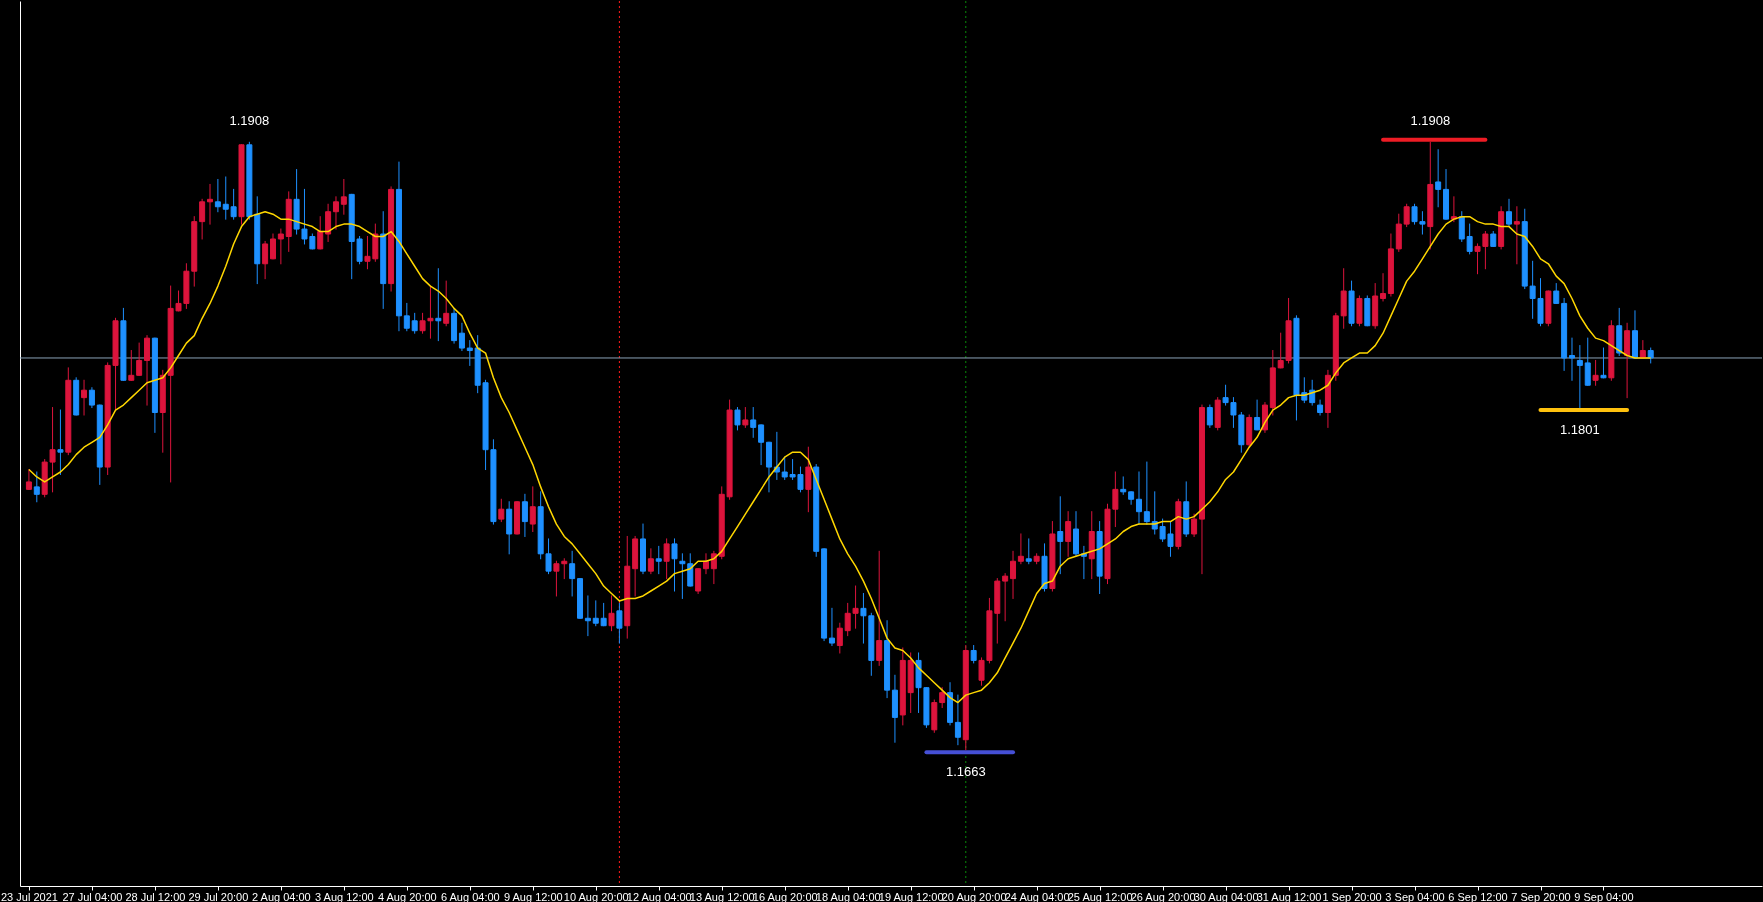 This screenshot has height=902, width=1763. Describe the element at coordinates (407, 896) in the screenshot. I see `x-tick-label: 4 Aug 20:00` at that location.